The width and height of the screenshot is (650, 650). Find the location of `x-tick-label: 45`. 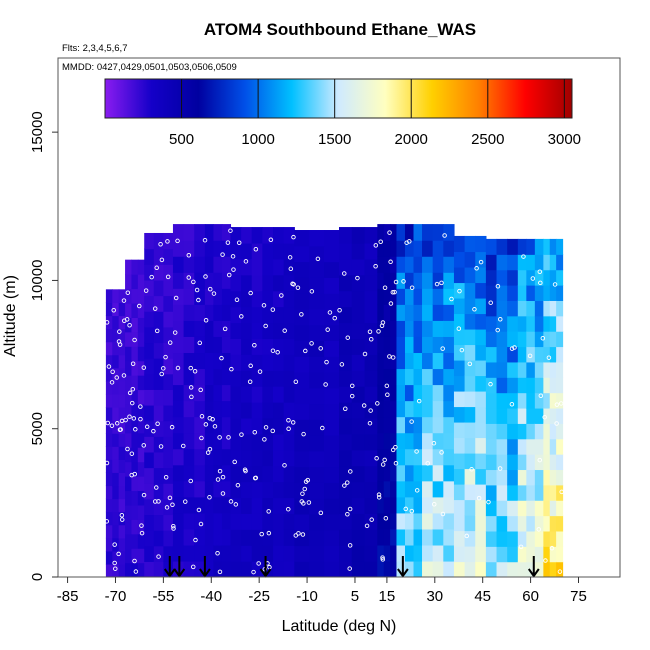

x-tick-label: 45 is located at coordinates (482, 596).